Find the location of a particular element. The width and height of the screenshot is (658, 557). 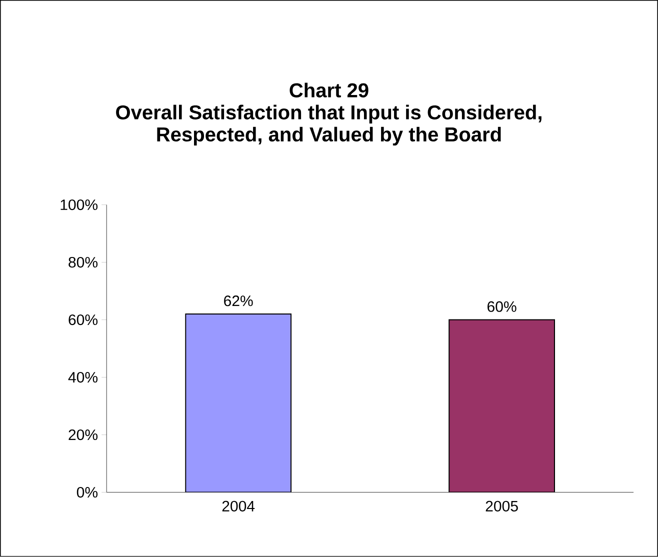

data-label: 60% is located at coordinates (502, 306).